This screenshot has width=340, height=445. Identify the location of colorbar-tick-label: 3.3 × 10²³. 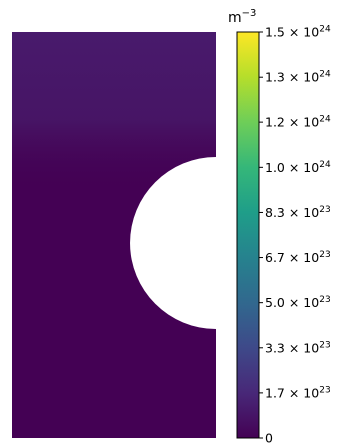
(298, 347).